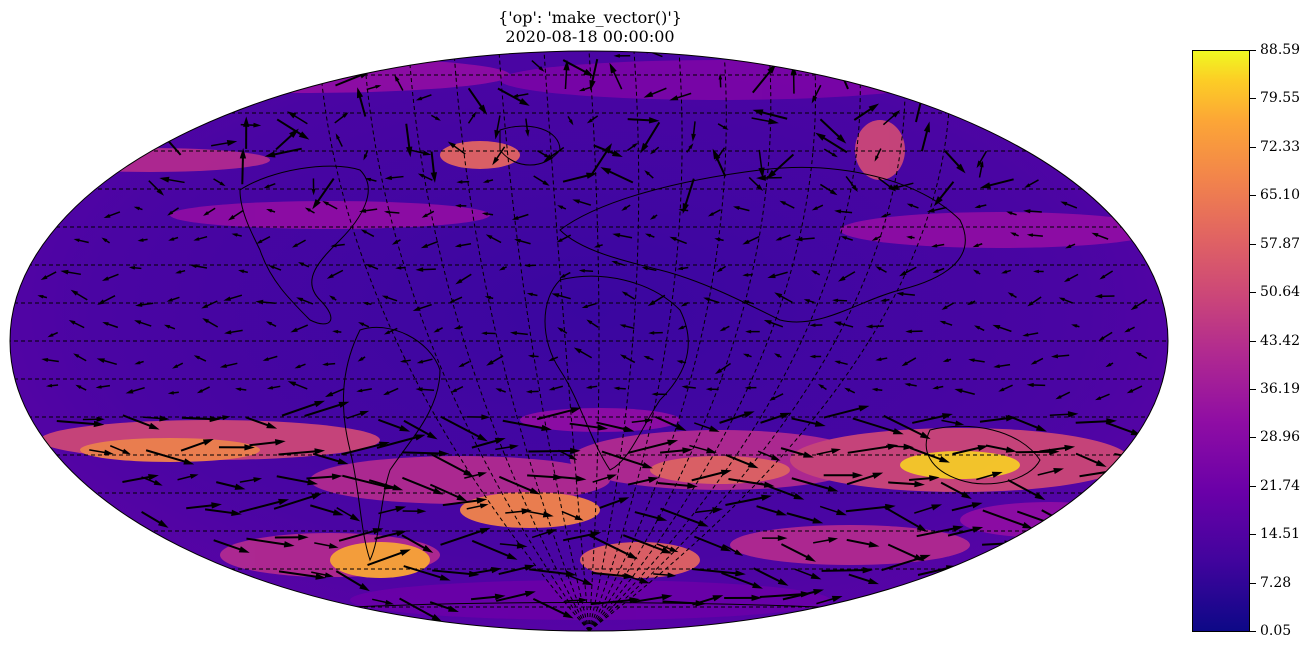  Describe the element at coordinates (1276, 582) in the screenshot. I see `colorbar-tick-label: 7.28` at that location.